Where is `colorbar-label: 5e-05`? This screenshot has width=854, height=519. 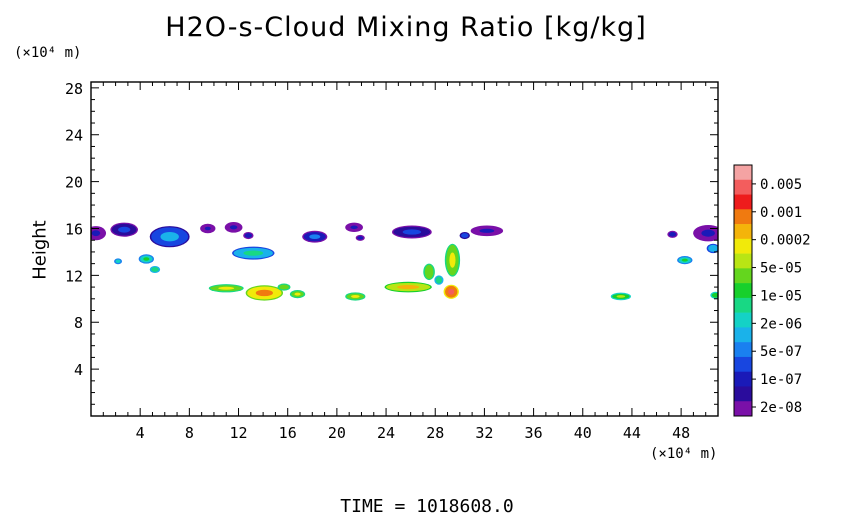
colorbar-label: 5e-05 is located at coordinates (781, 269).